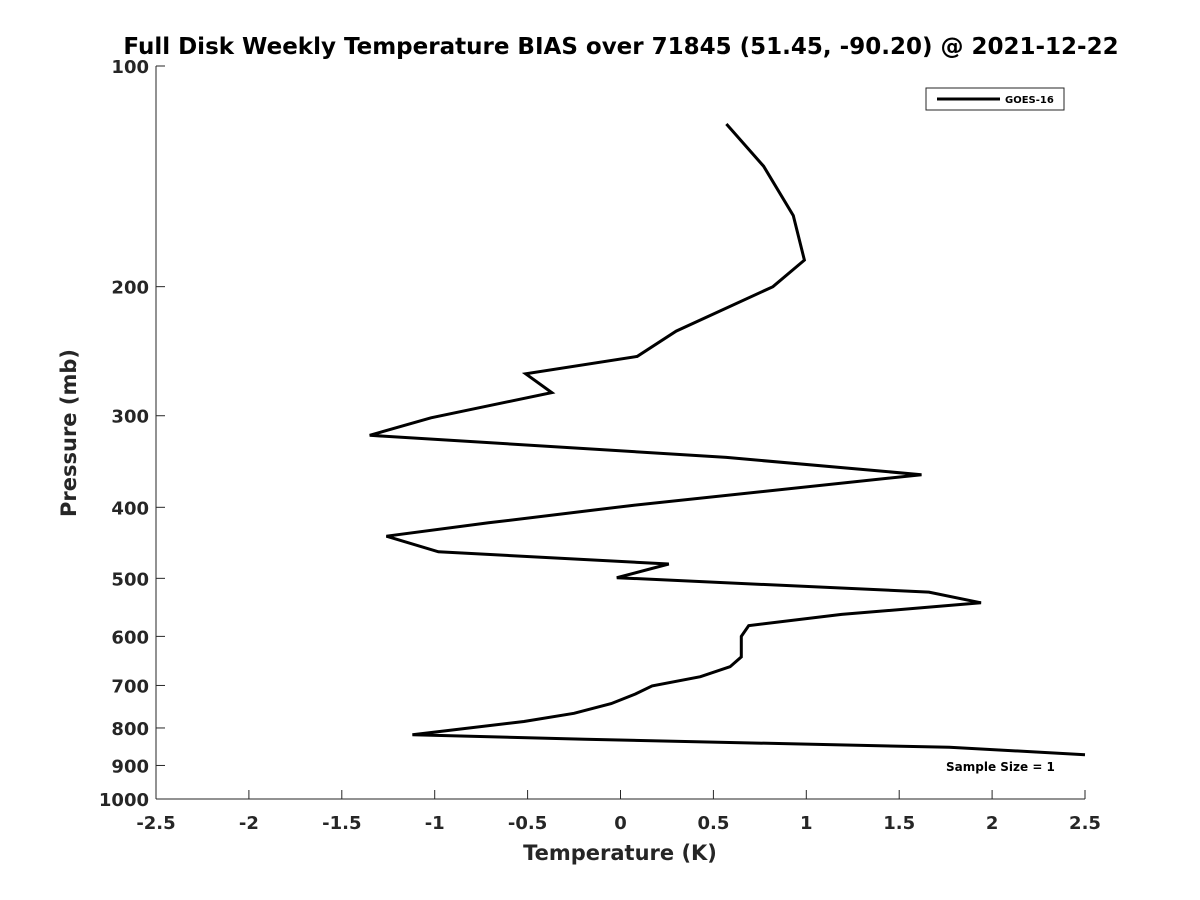 The image size is (1200, 900). What do you see at coordinates (249, 823) in the screenshot?
I see `x-tick-label: -2` at bounding box center [249, 823].